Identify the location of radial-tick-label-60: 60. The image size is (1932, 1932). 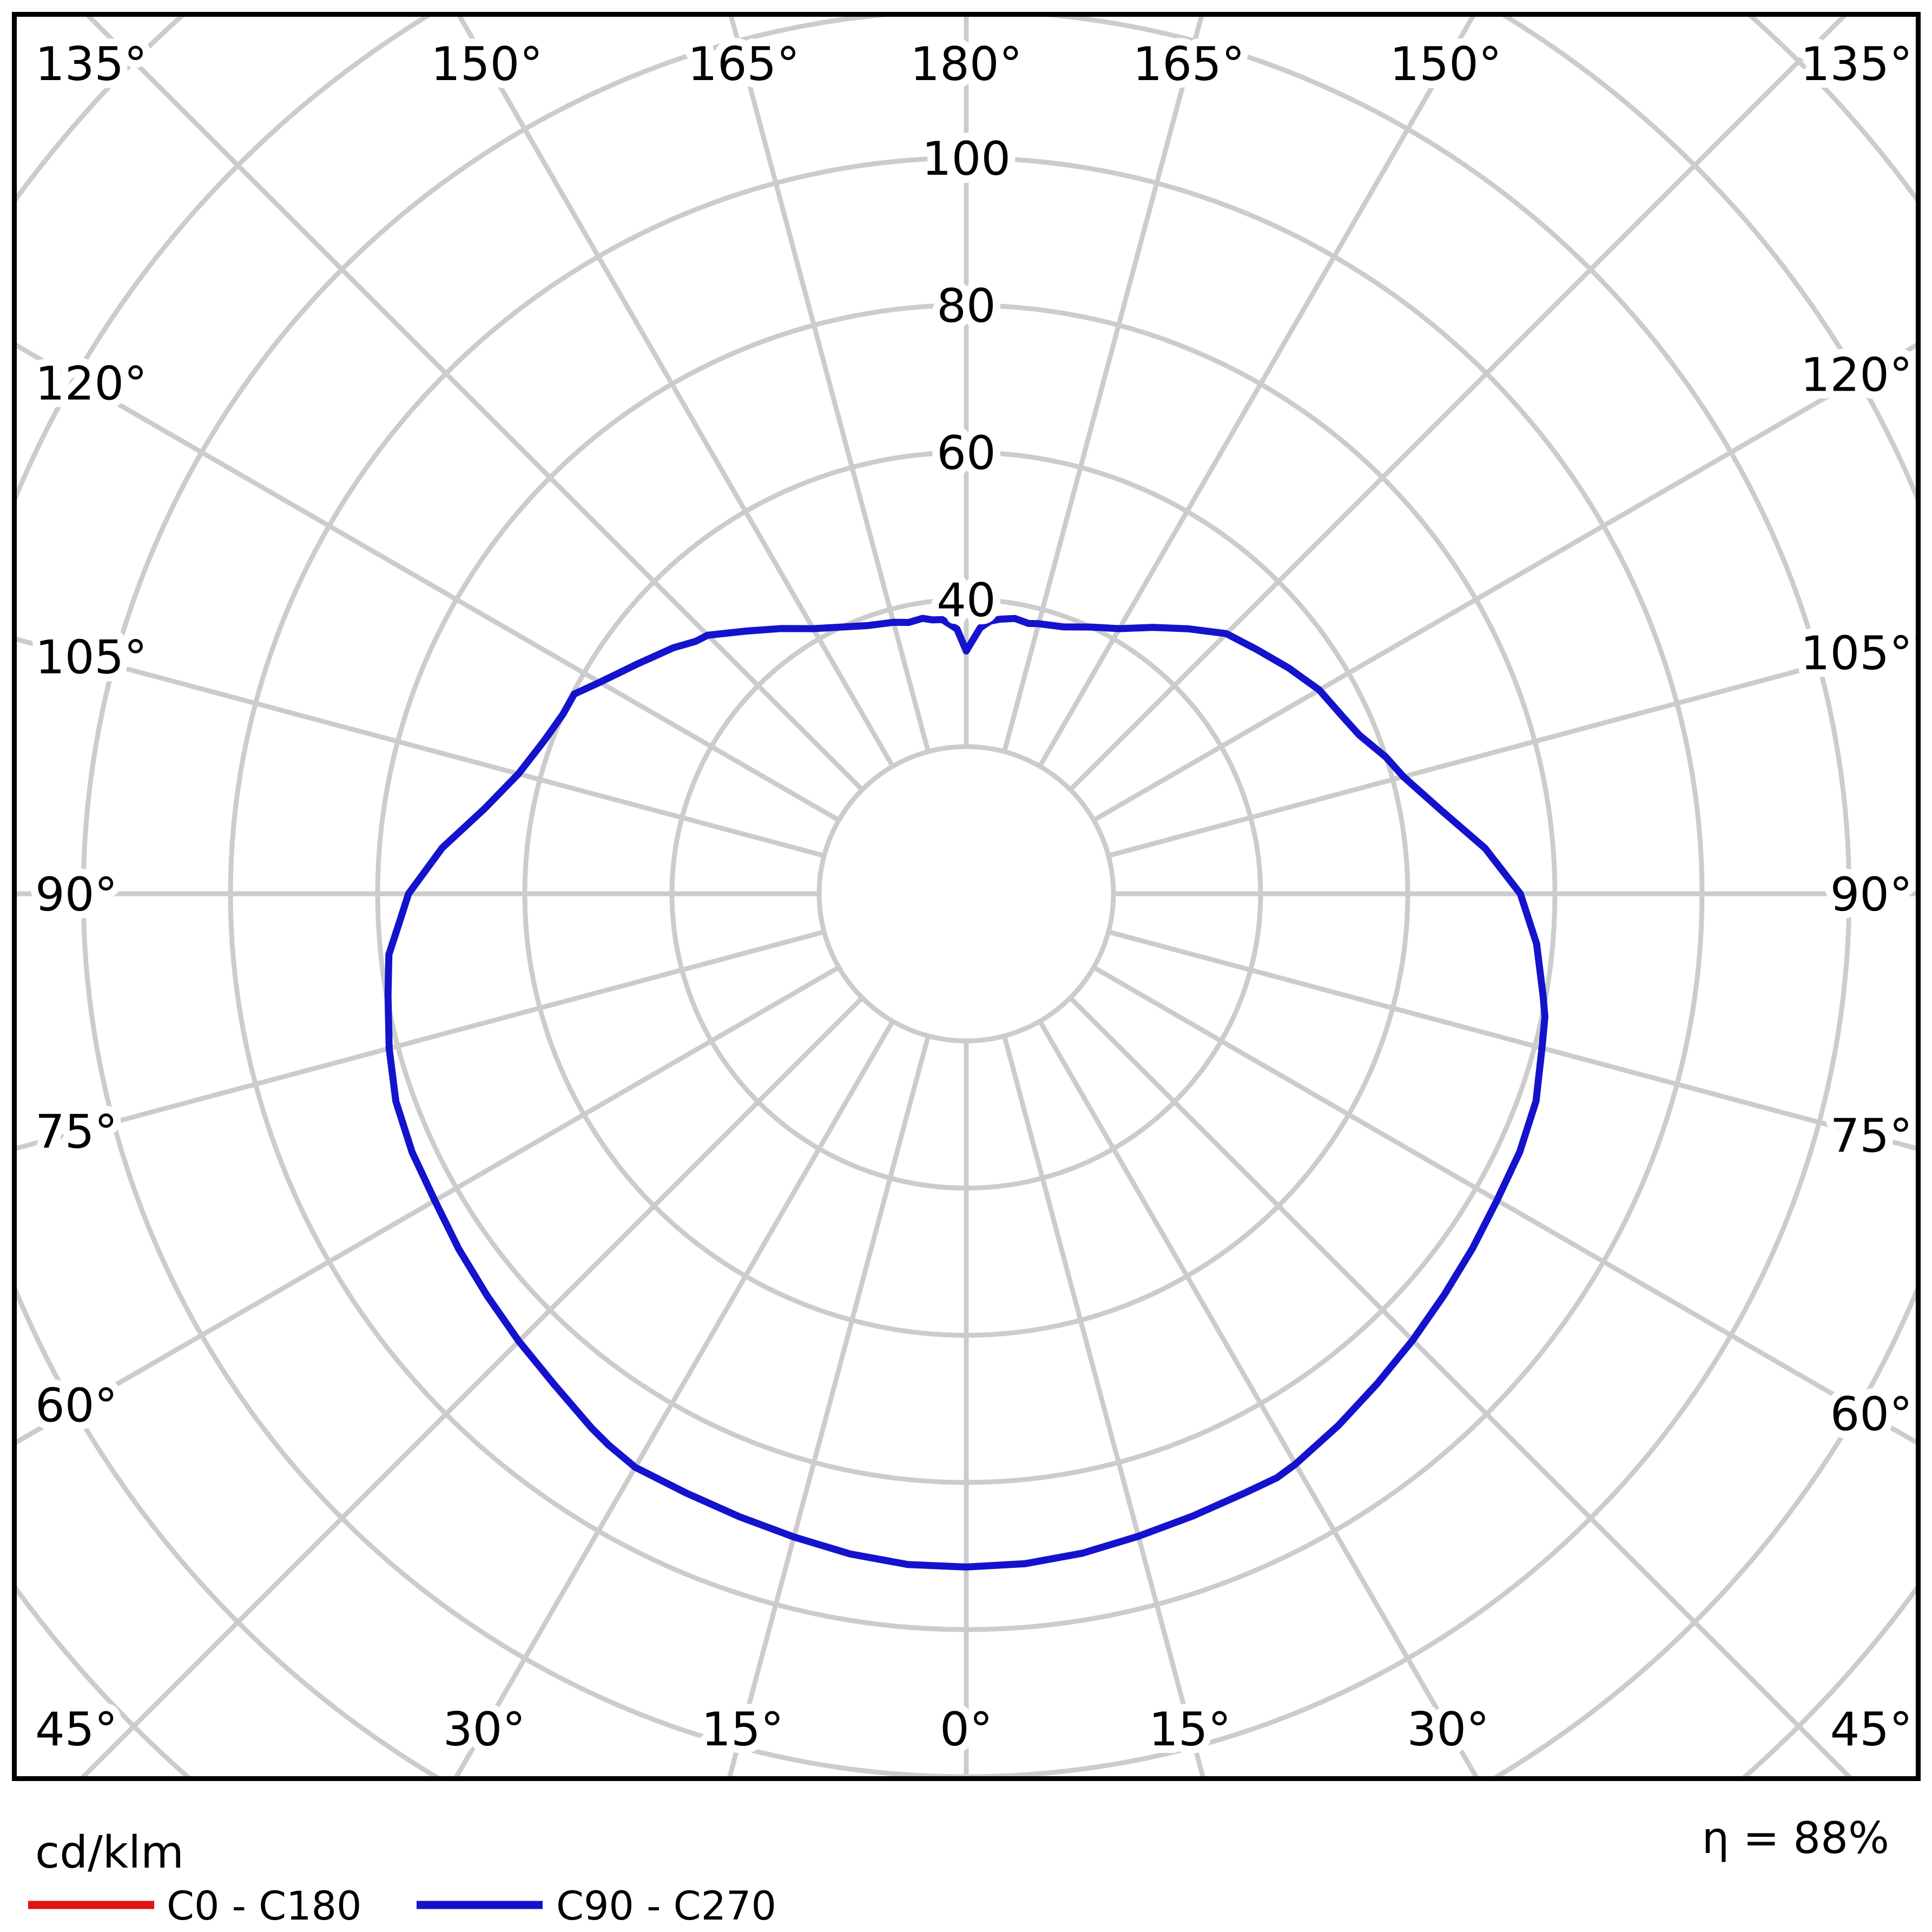
(966, 453).